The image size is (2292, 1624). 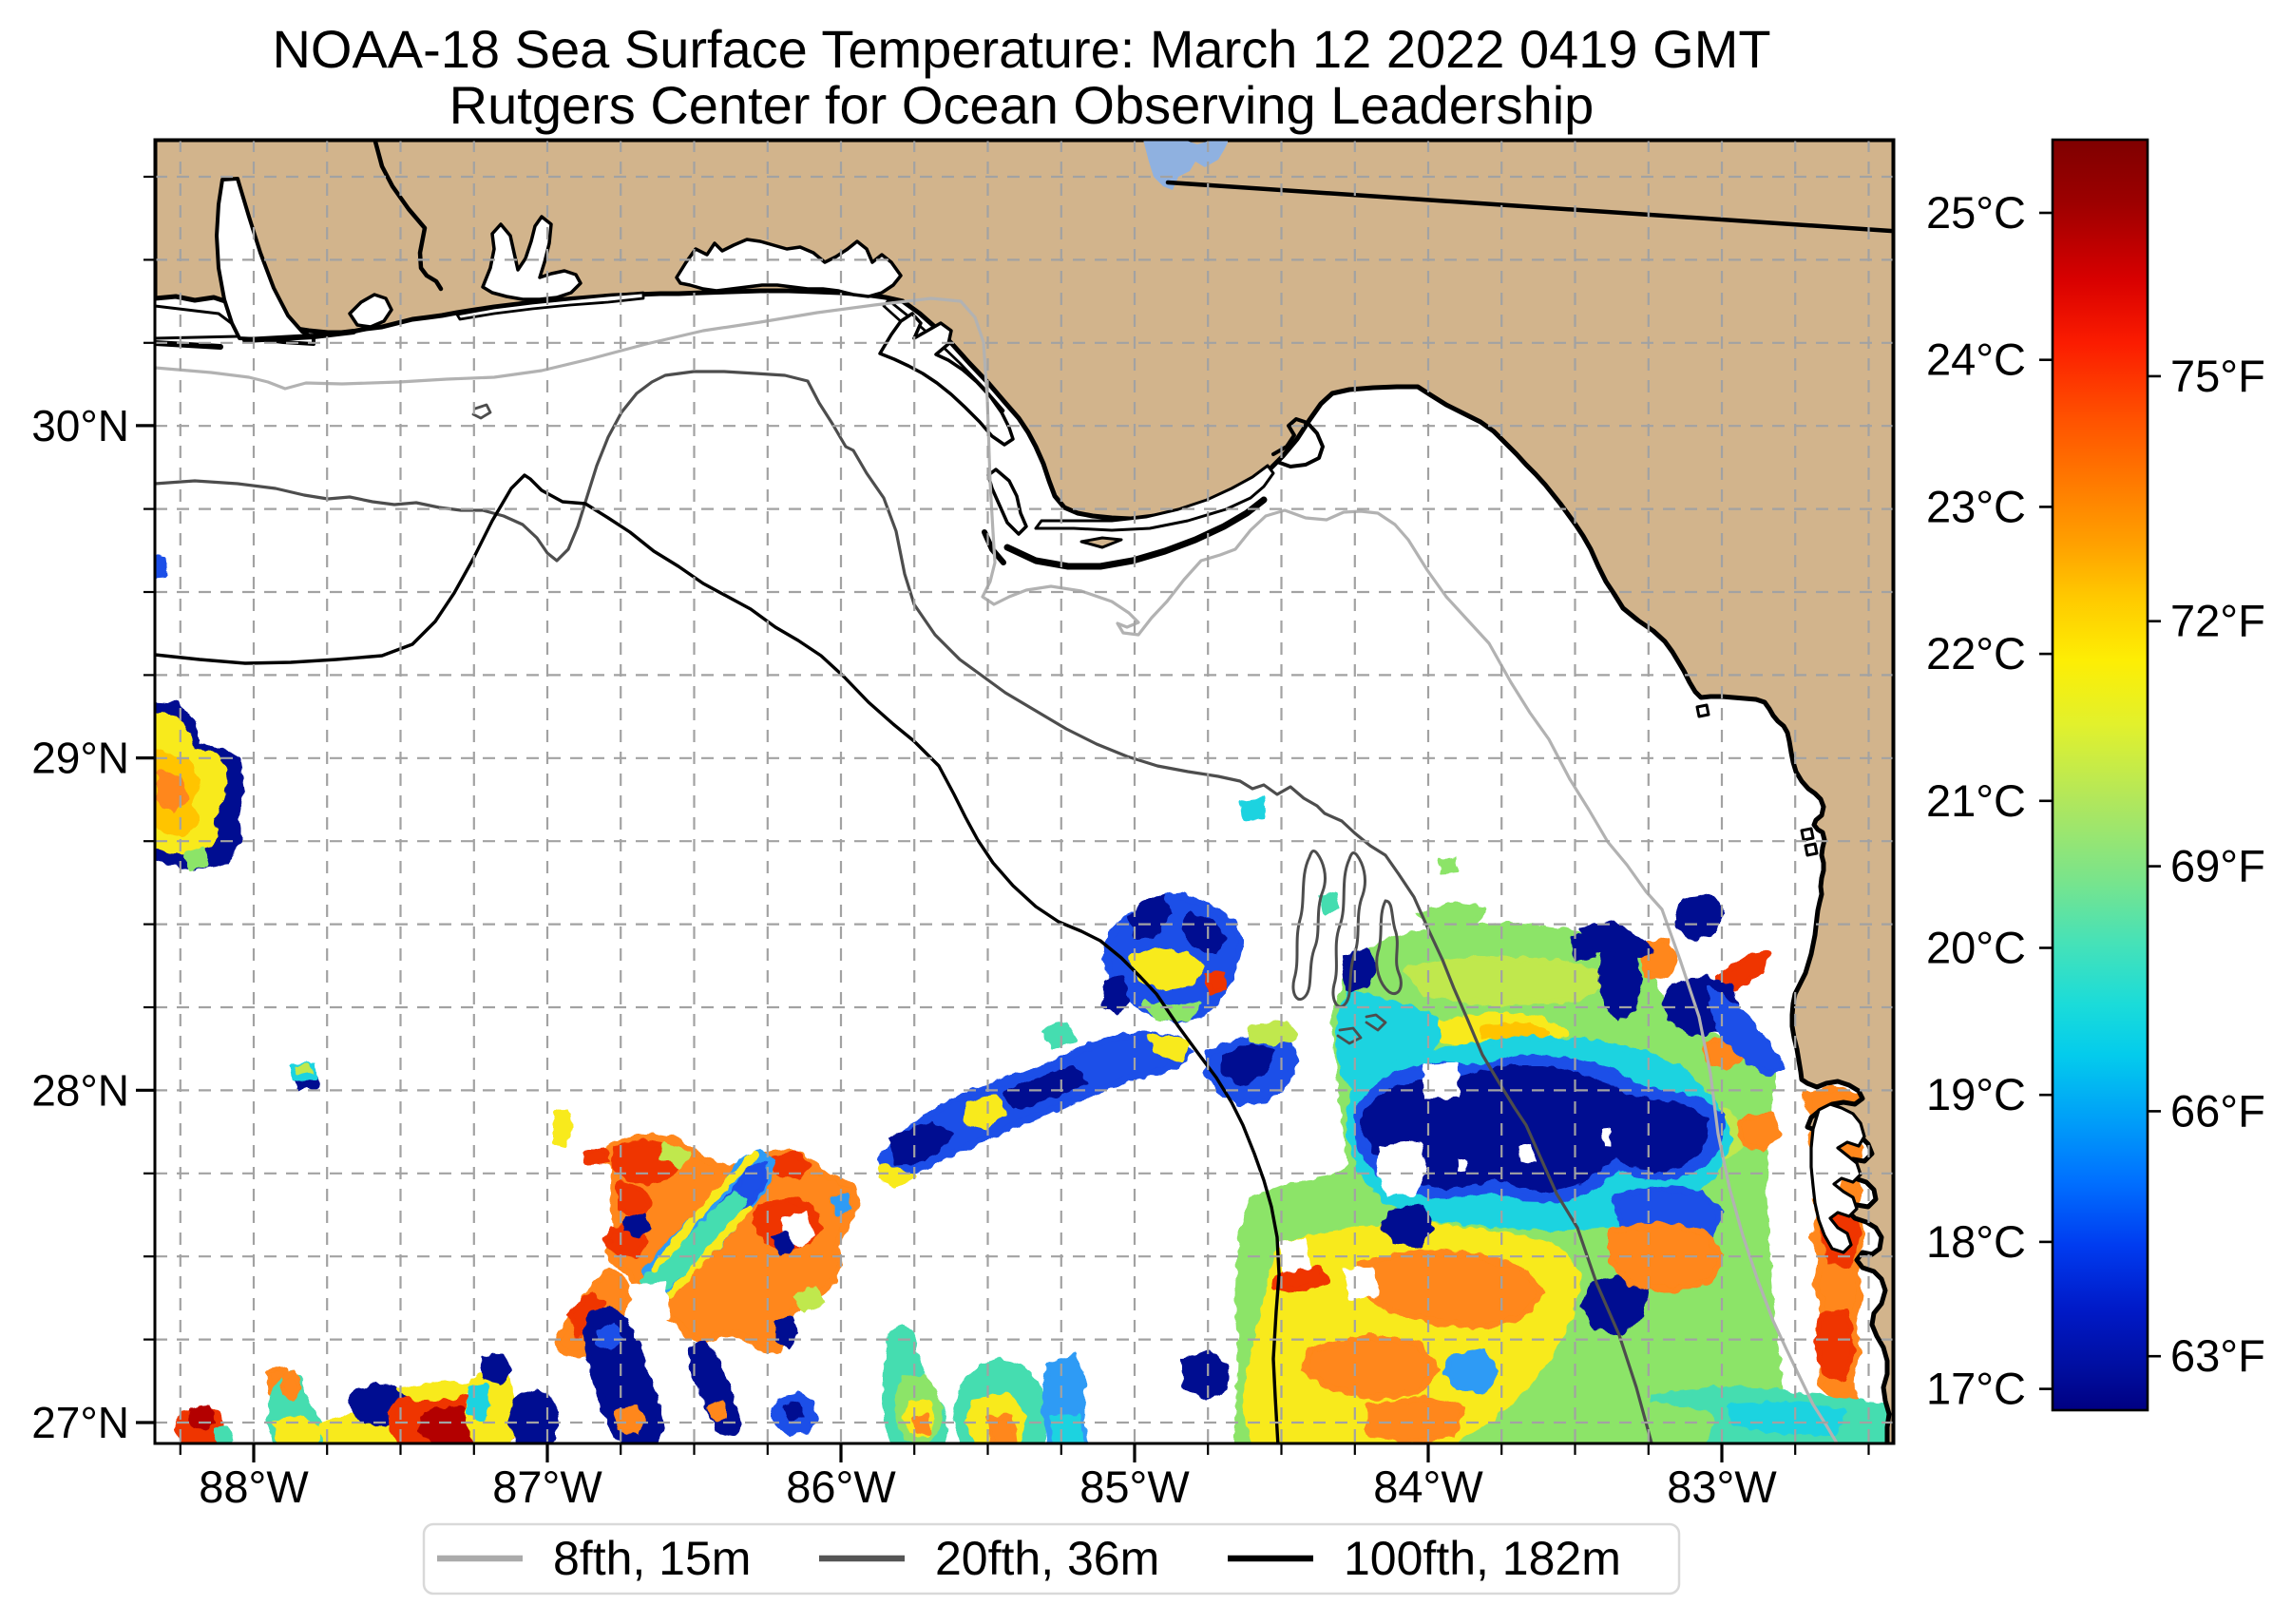 I want to click on svg-text: 27°N, so click(x=80, y=1422).